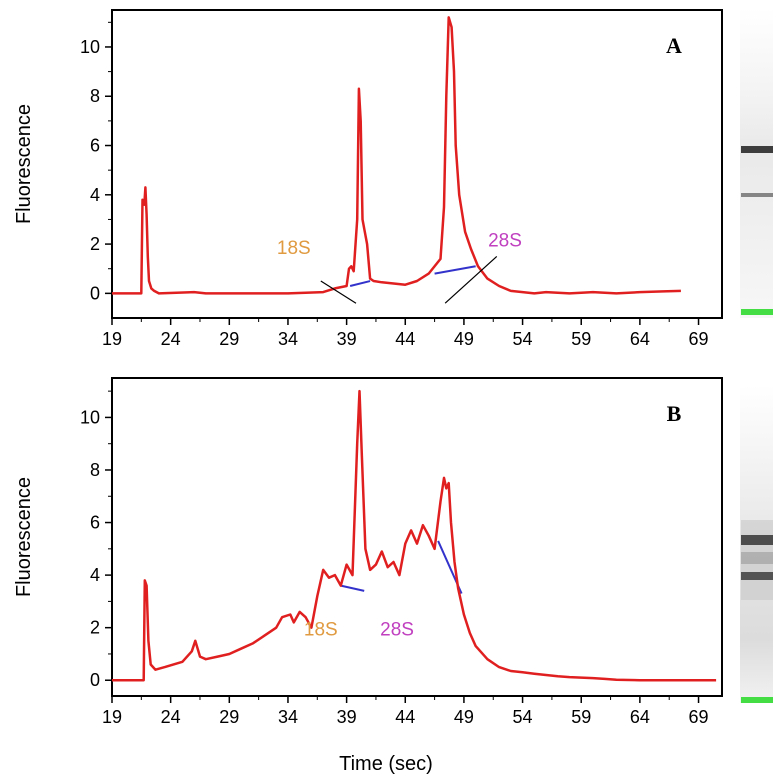 The width and height of the screenshot is (773, 778). Describe the element at coordinates (674, 45) in the screenshot. I see `panel-letter: A` at that location.